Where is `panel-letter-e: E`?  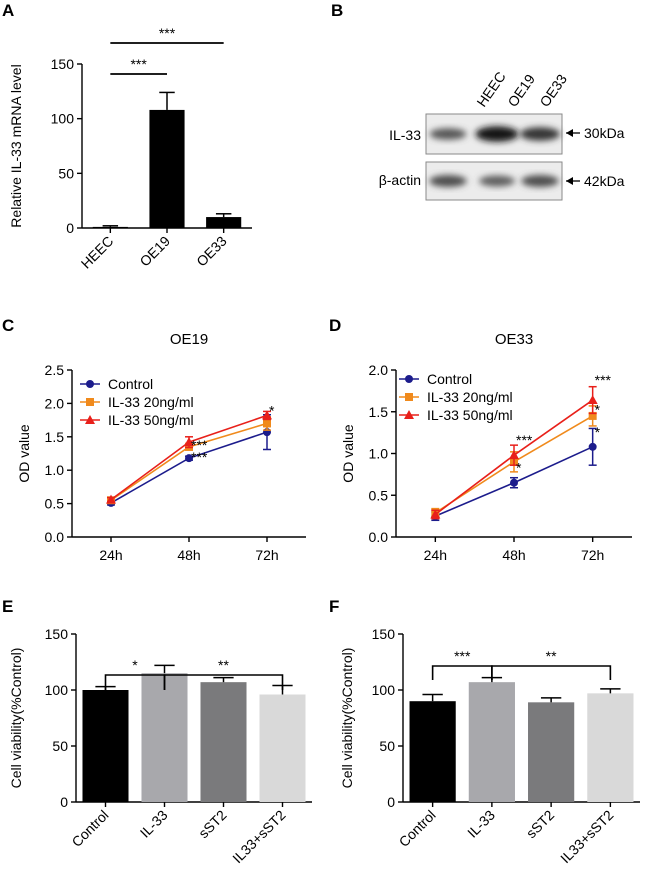 panel-letter-e: E is located at coordinates (7, 606).